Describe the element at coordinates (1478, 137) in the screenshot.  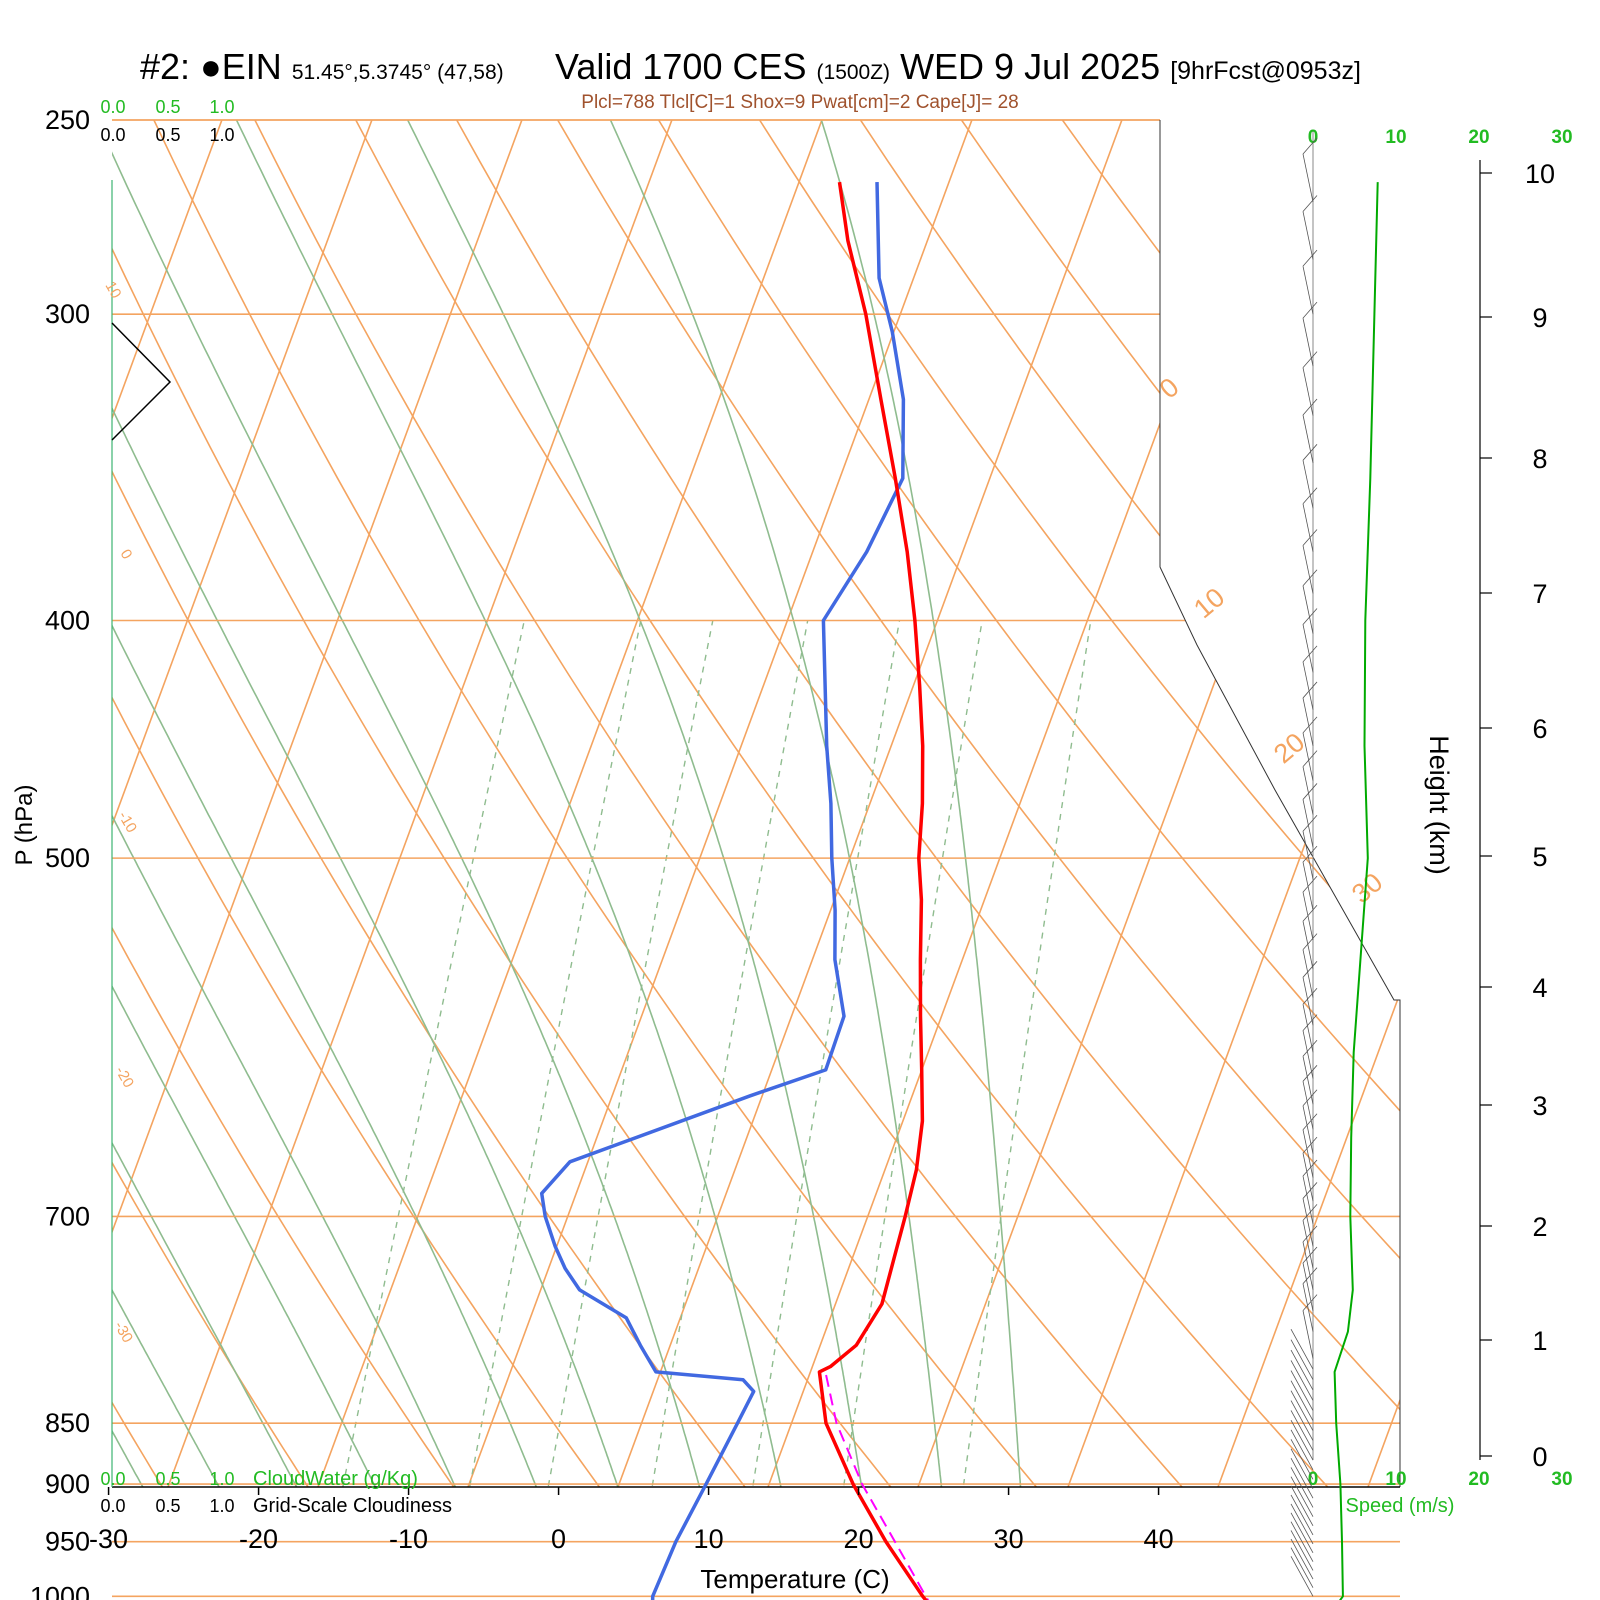
I see `speed-scale-top: 20` at that location.